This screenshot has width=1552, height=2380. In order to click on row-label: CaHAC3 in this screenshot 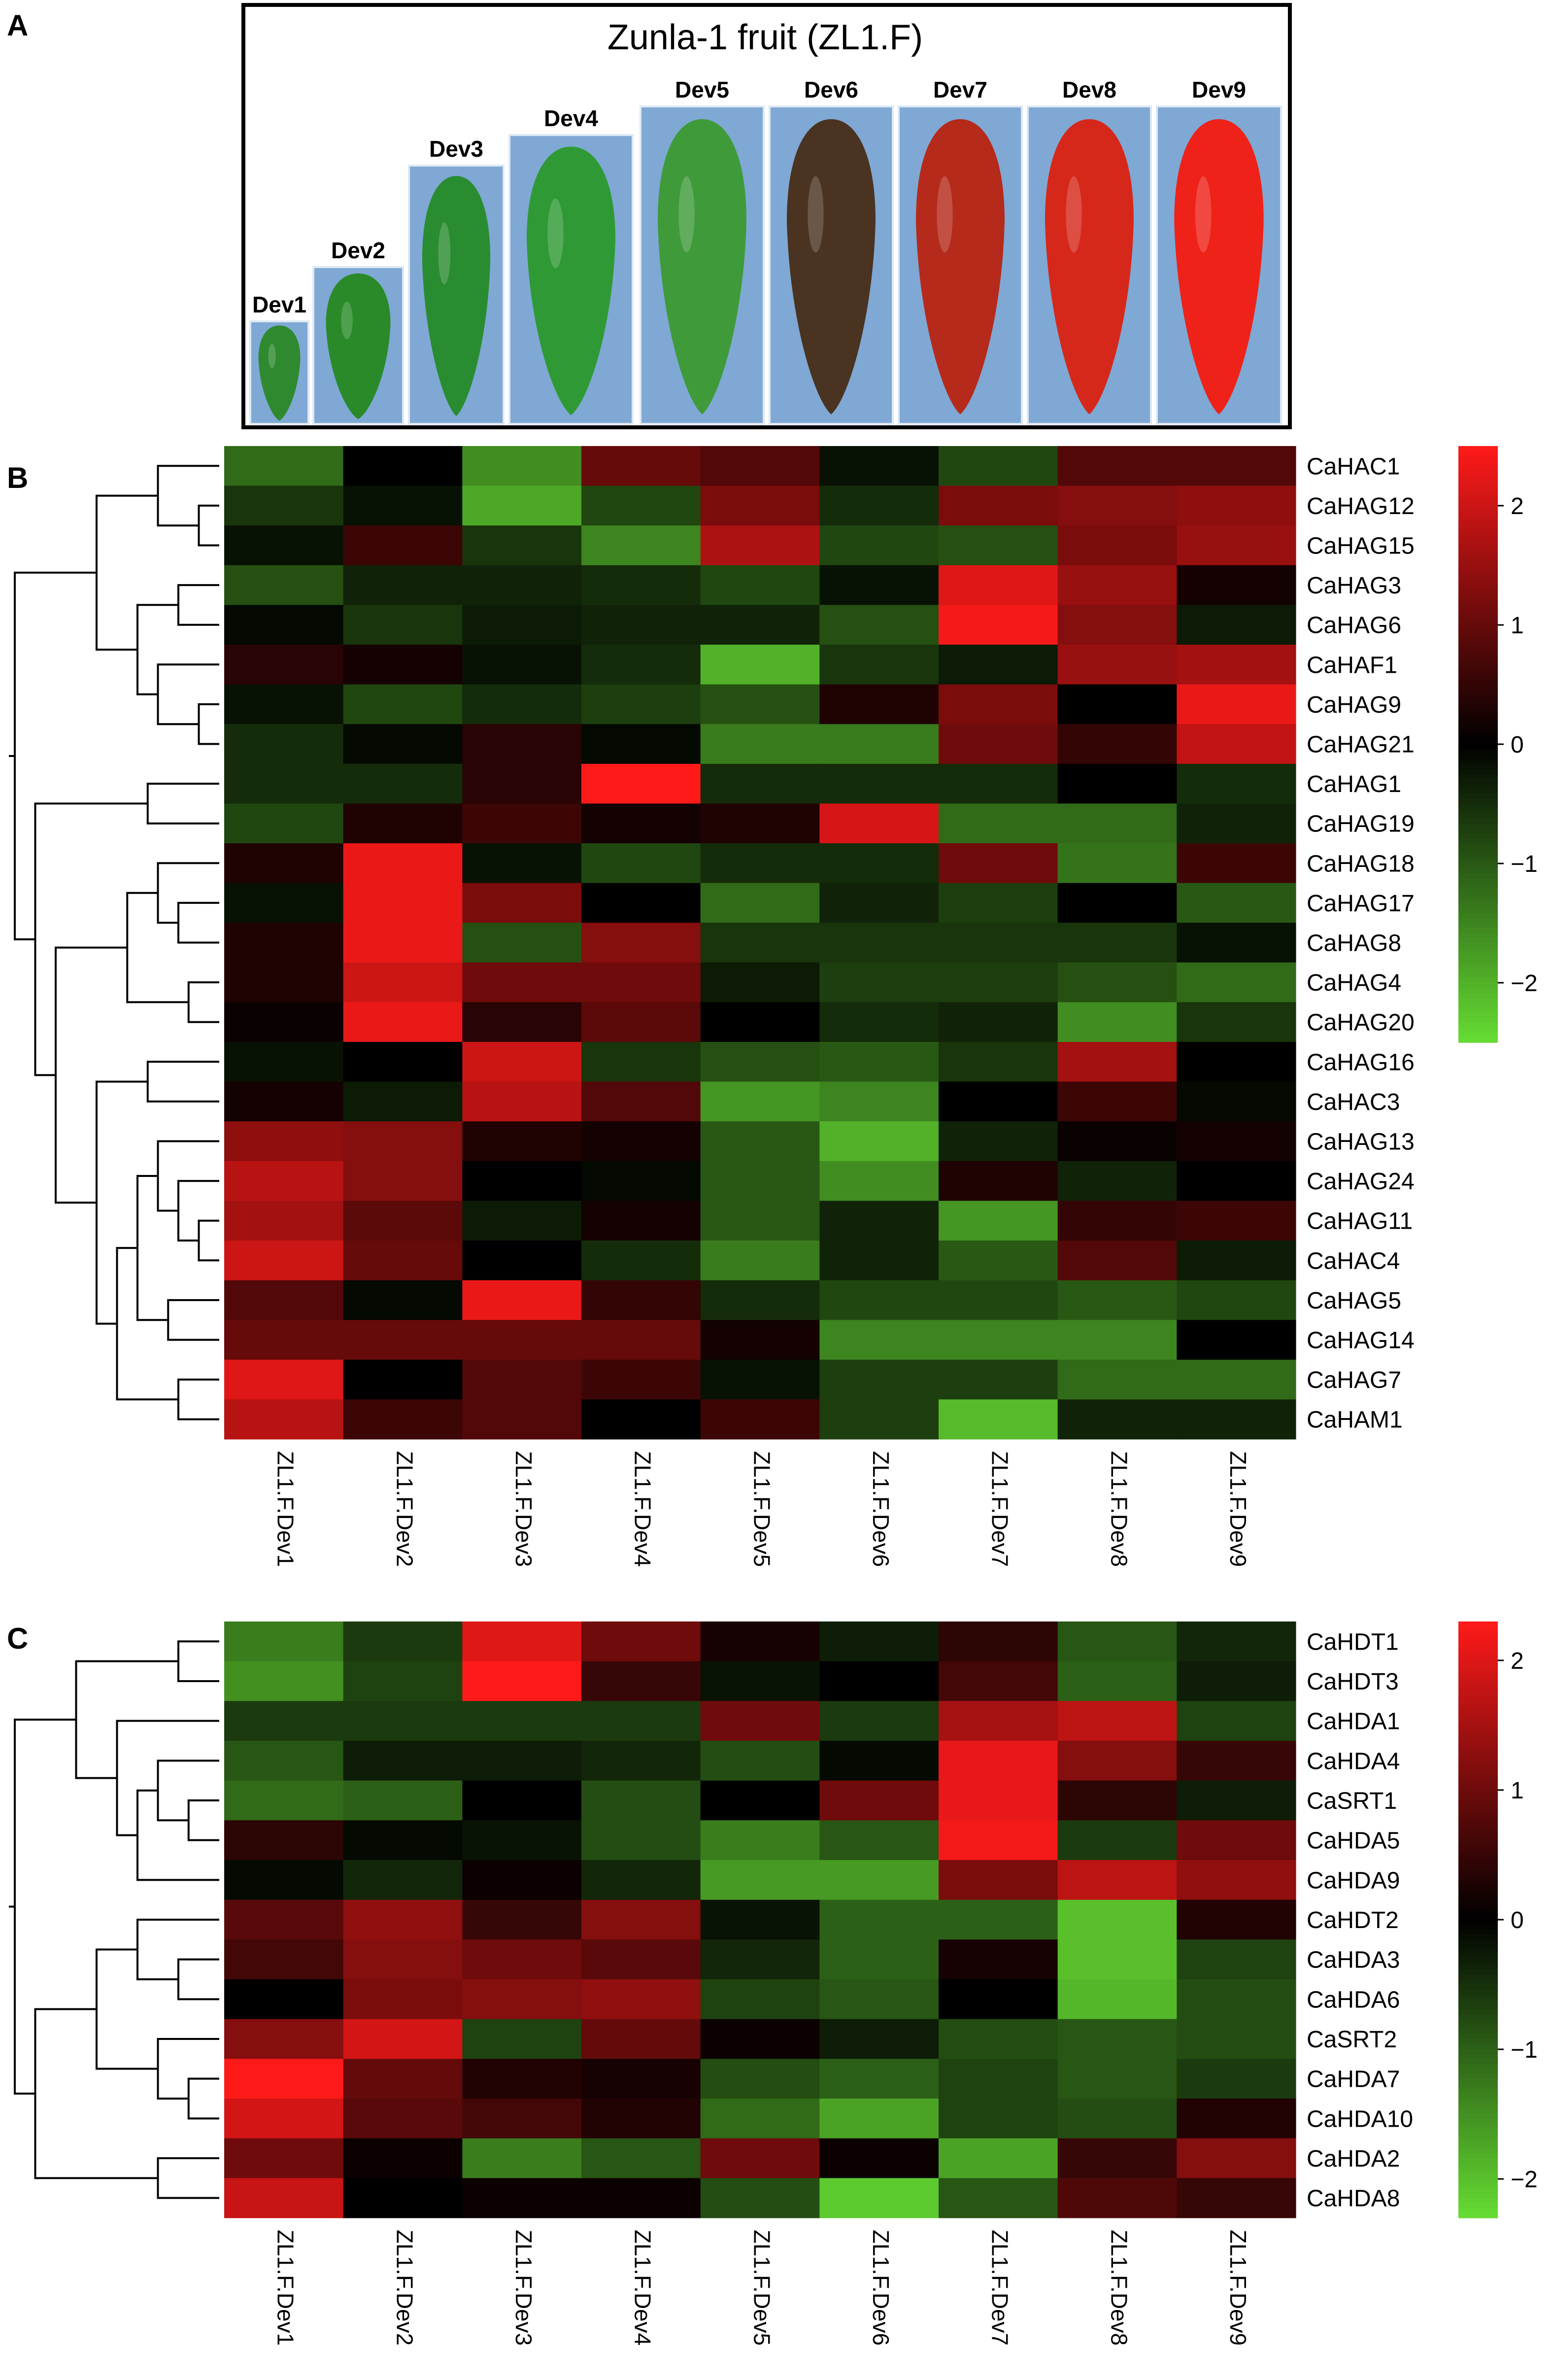, I will do `click(1353, 1102)`.